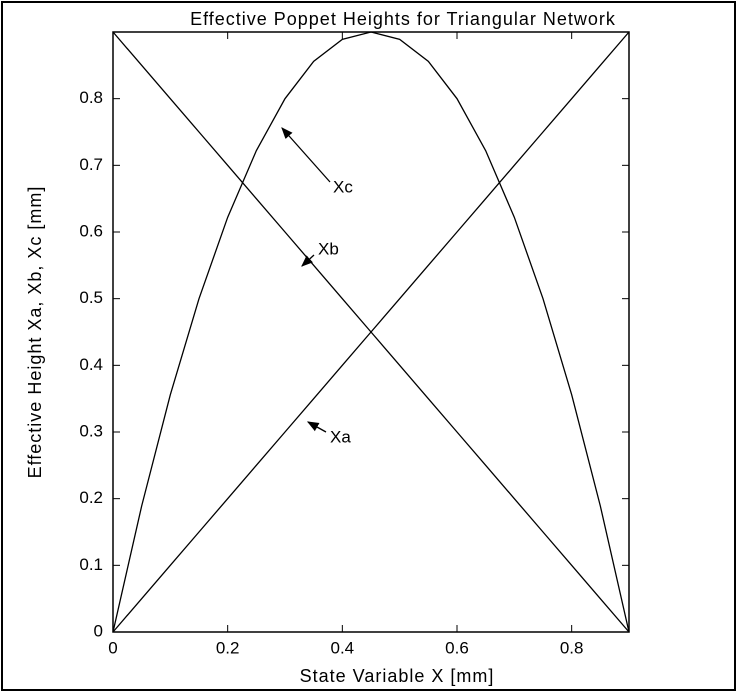 This screenshot has height=693, width=738. What do you see at coordinates (91, 364) in the screenshot?
I see `y-tick-label: 0.4` at bounding box center [91, 364].